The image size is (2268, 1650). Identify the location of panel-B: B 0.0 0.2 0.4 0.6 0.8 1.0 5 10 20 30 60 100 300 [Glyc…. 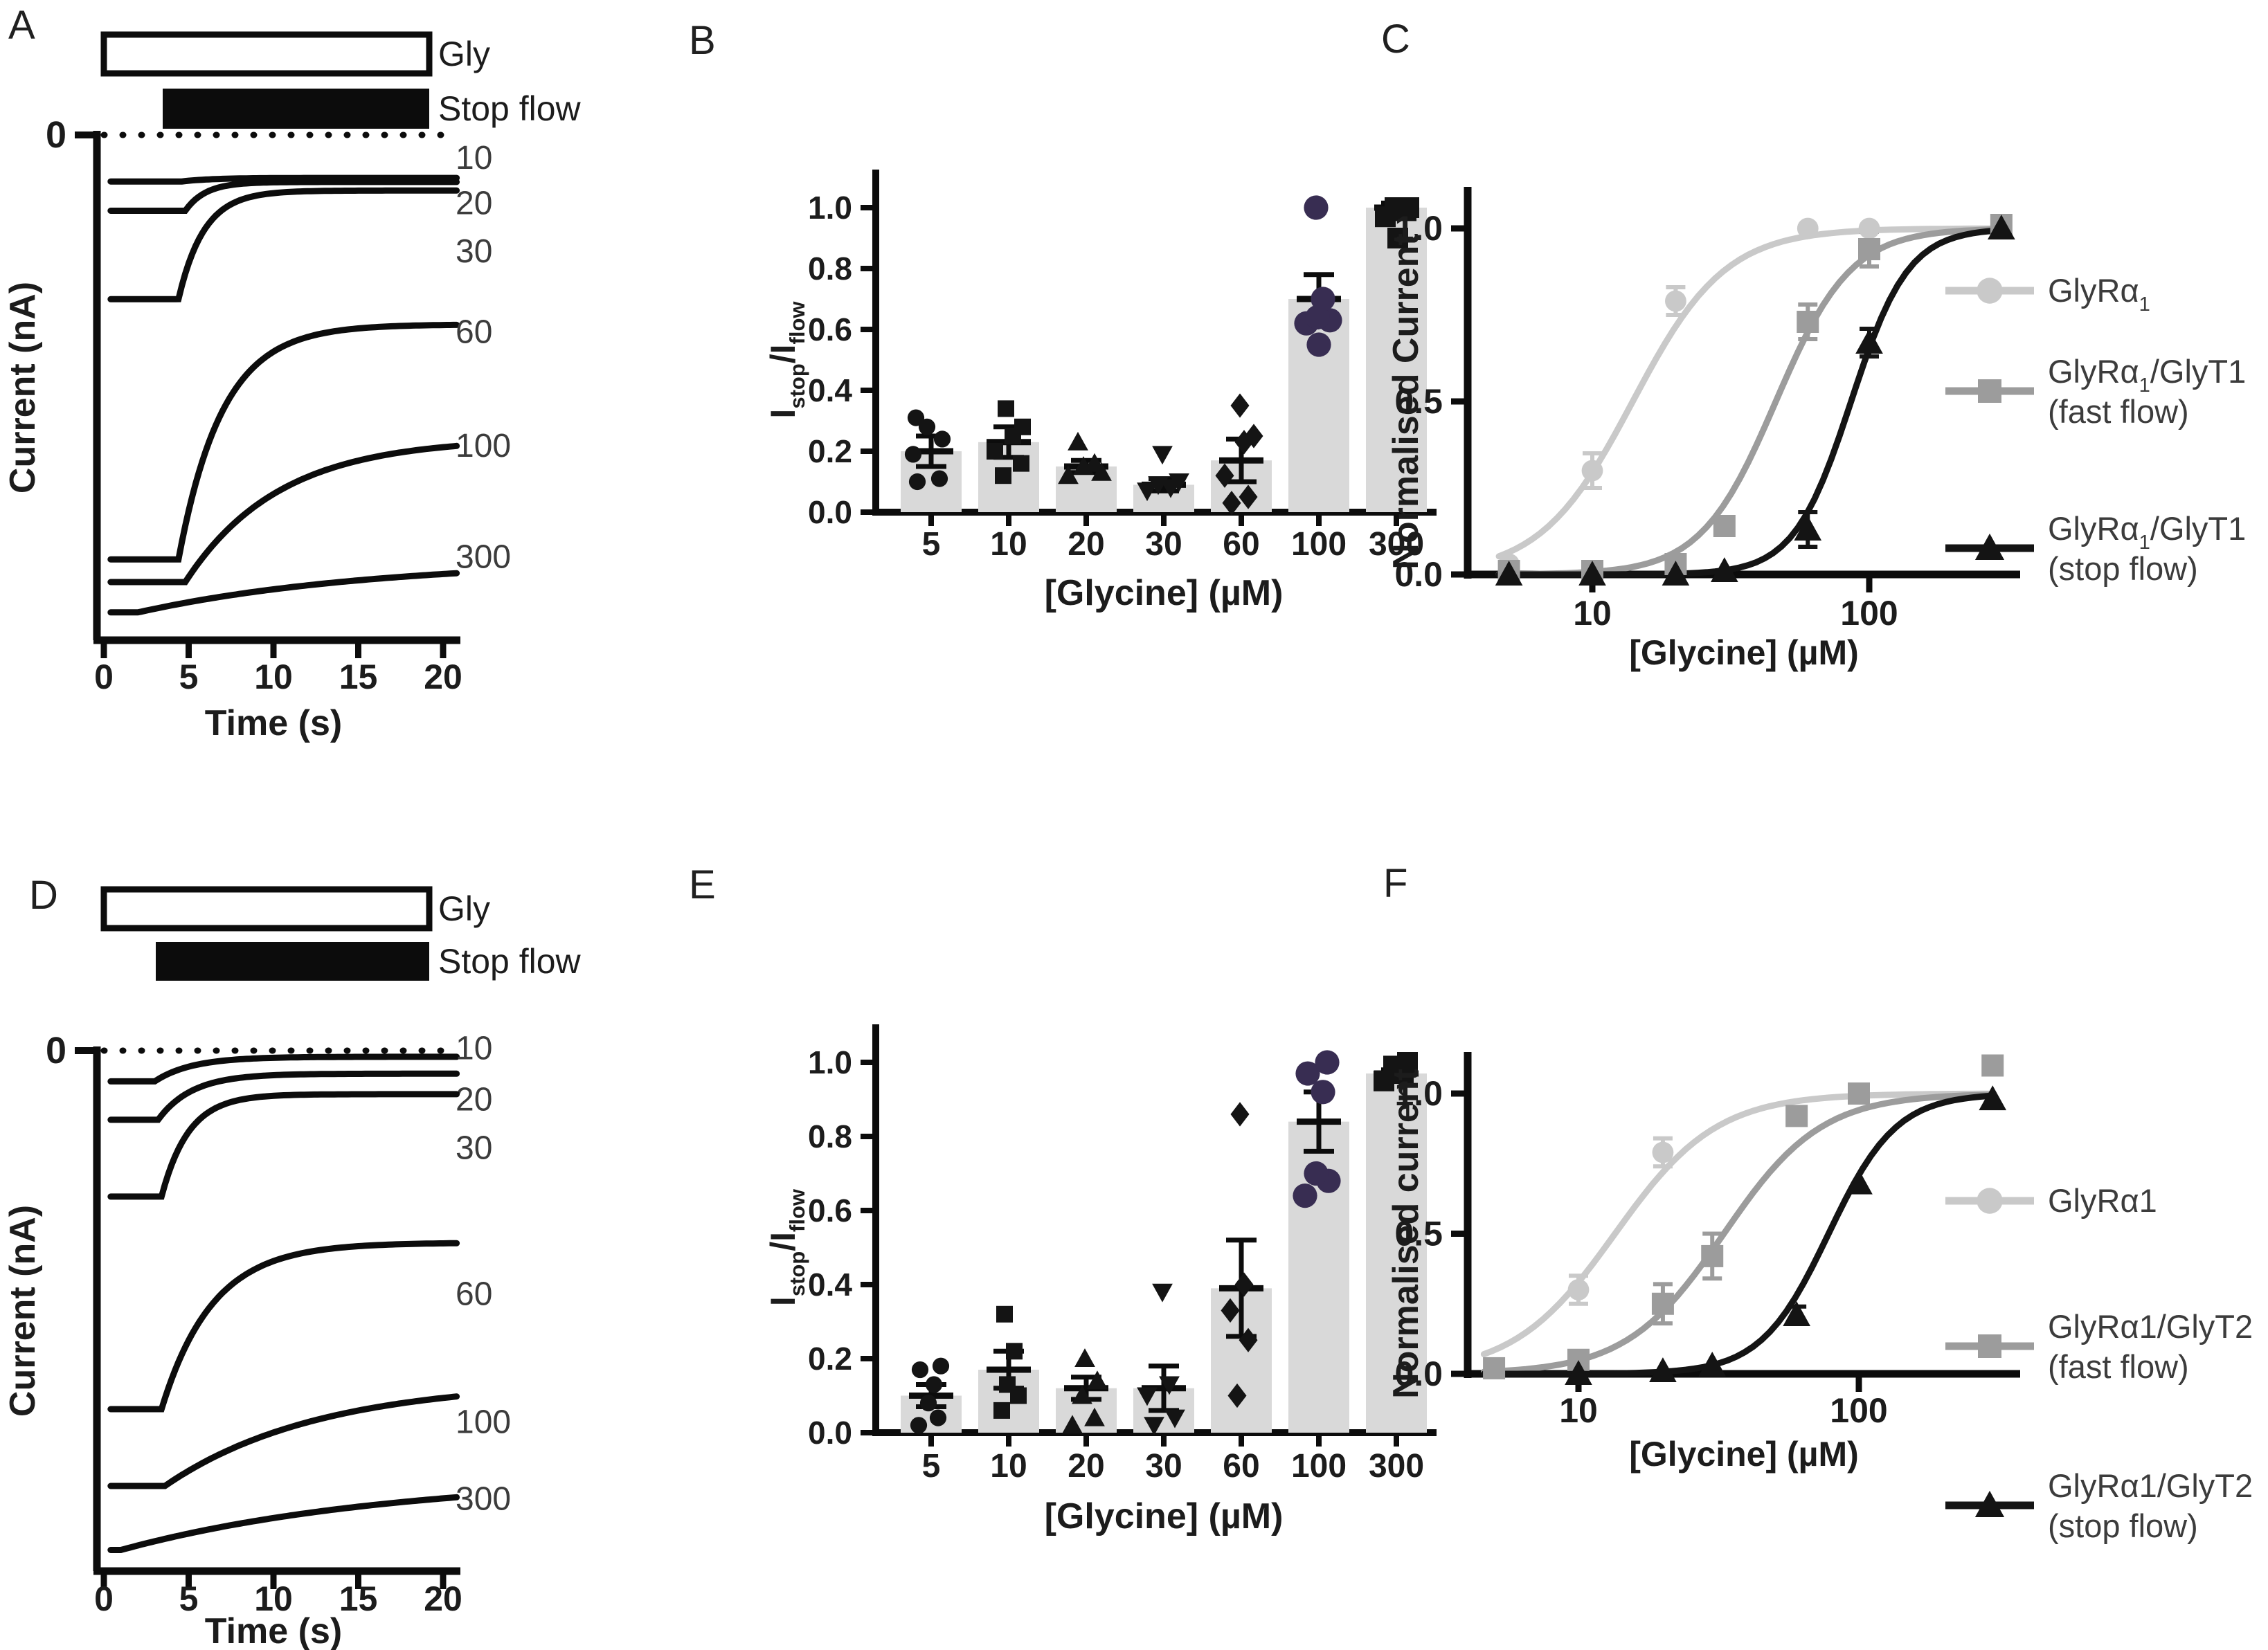
(1073, 332).